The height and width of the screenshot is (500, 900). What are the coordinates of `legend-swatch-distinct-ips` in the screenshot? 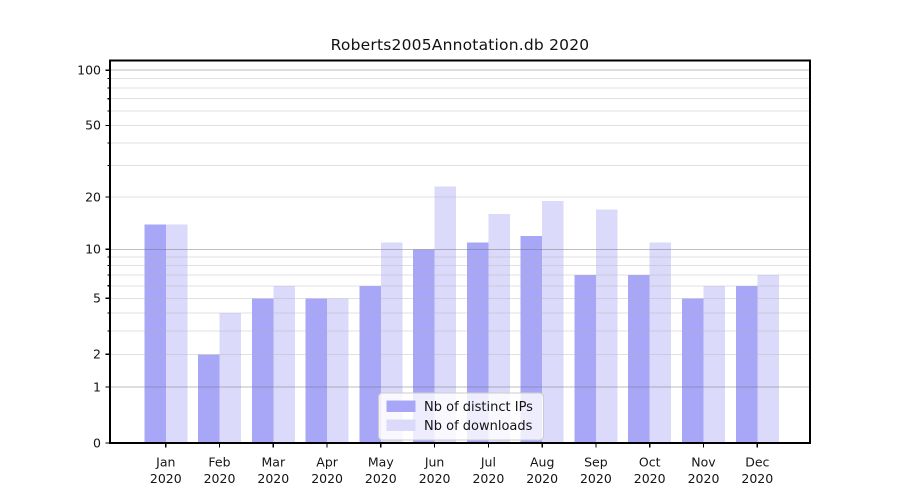 It's located at (401, 406).